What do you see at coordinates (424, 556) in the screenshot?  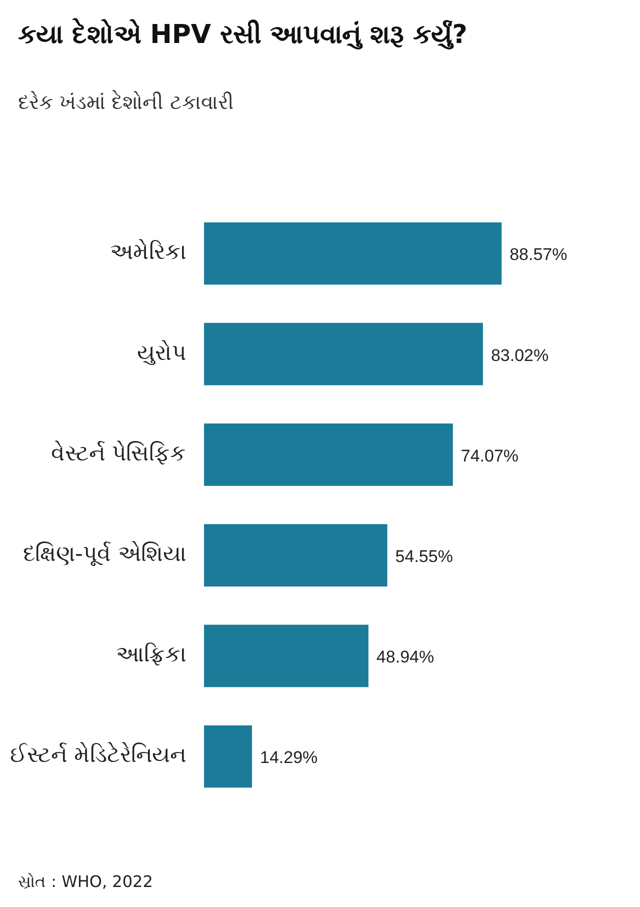 I see `data-label: 54.55%` at bounding box center [424, 556].